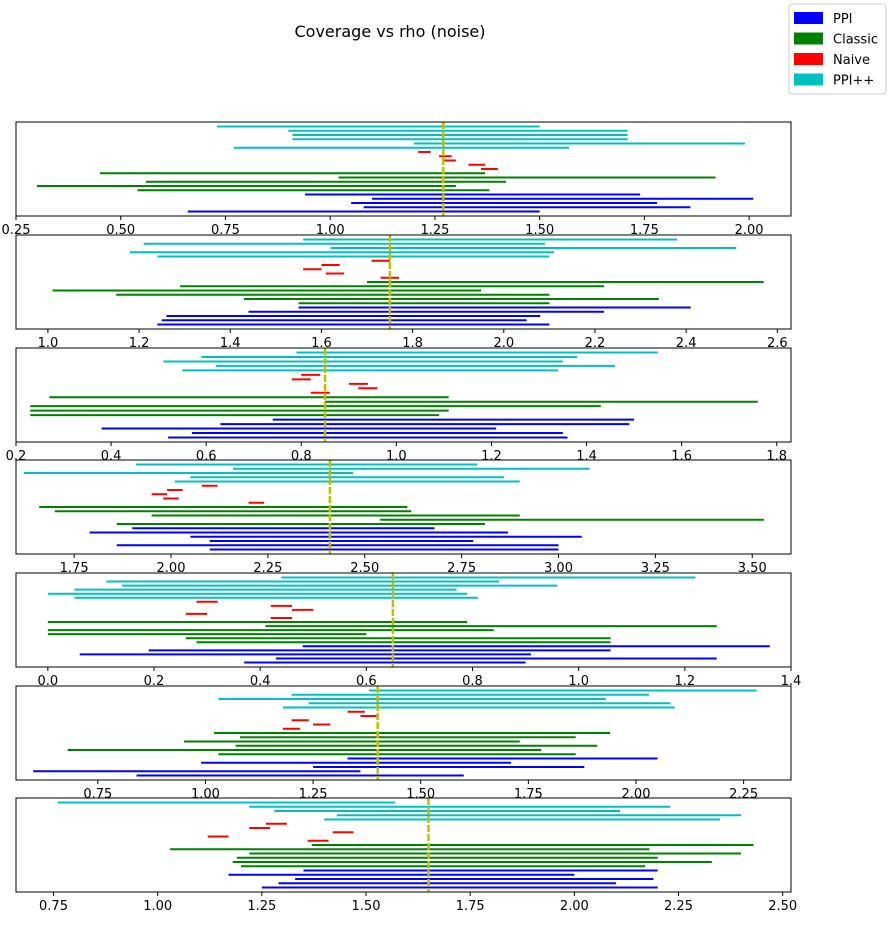 The width and height of the screenshot is (893, 926). I want to click on legend-label-1: Classic, so click(855, 40).